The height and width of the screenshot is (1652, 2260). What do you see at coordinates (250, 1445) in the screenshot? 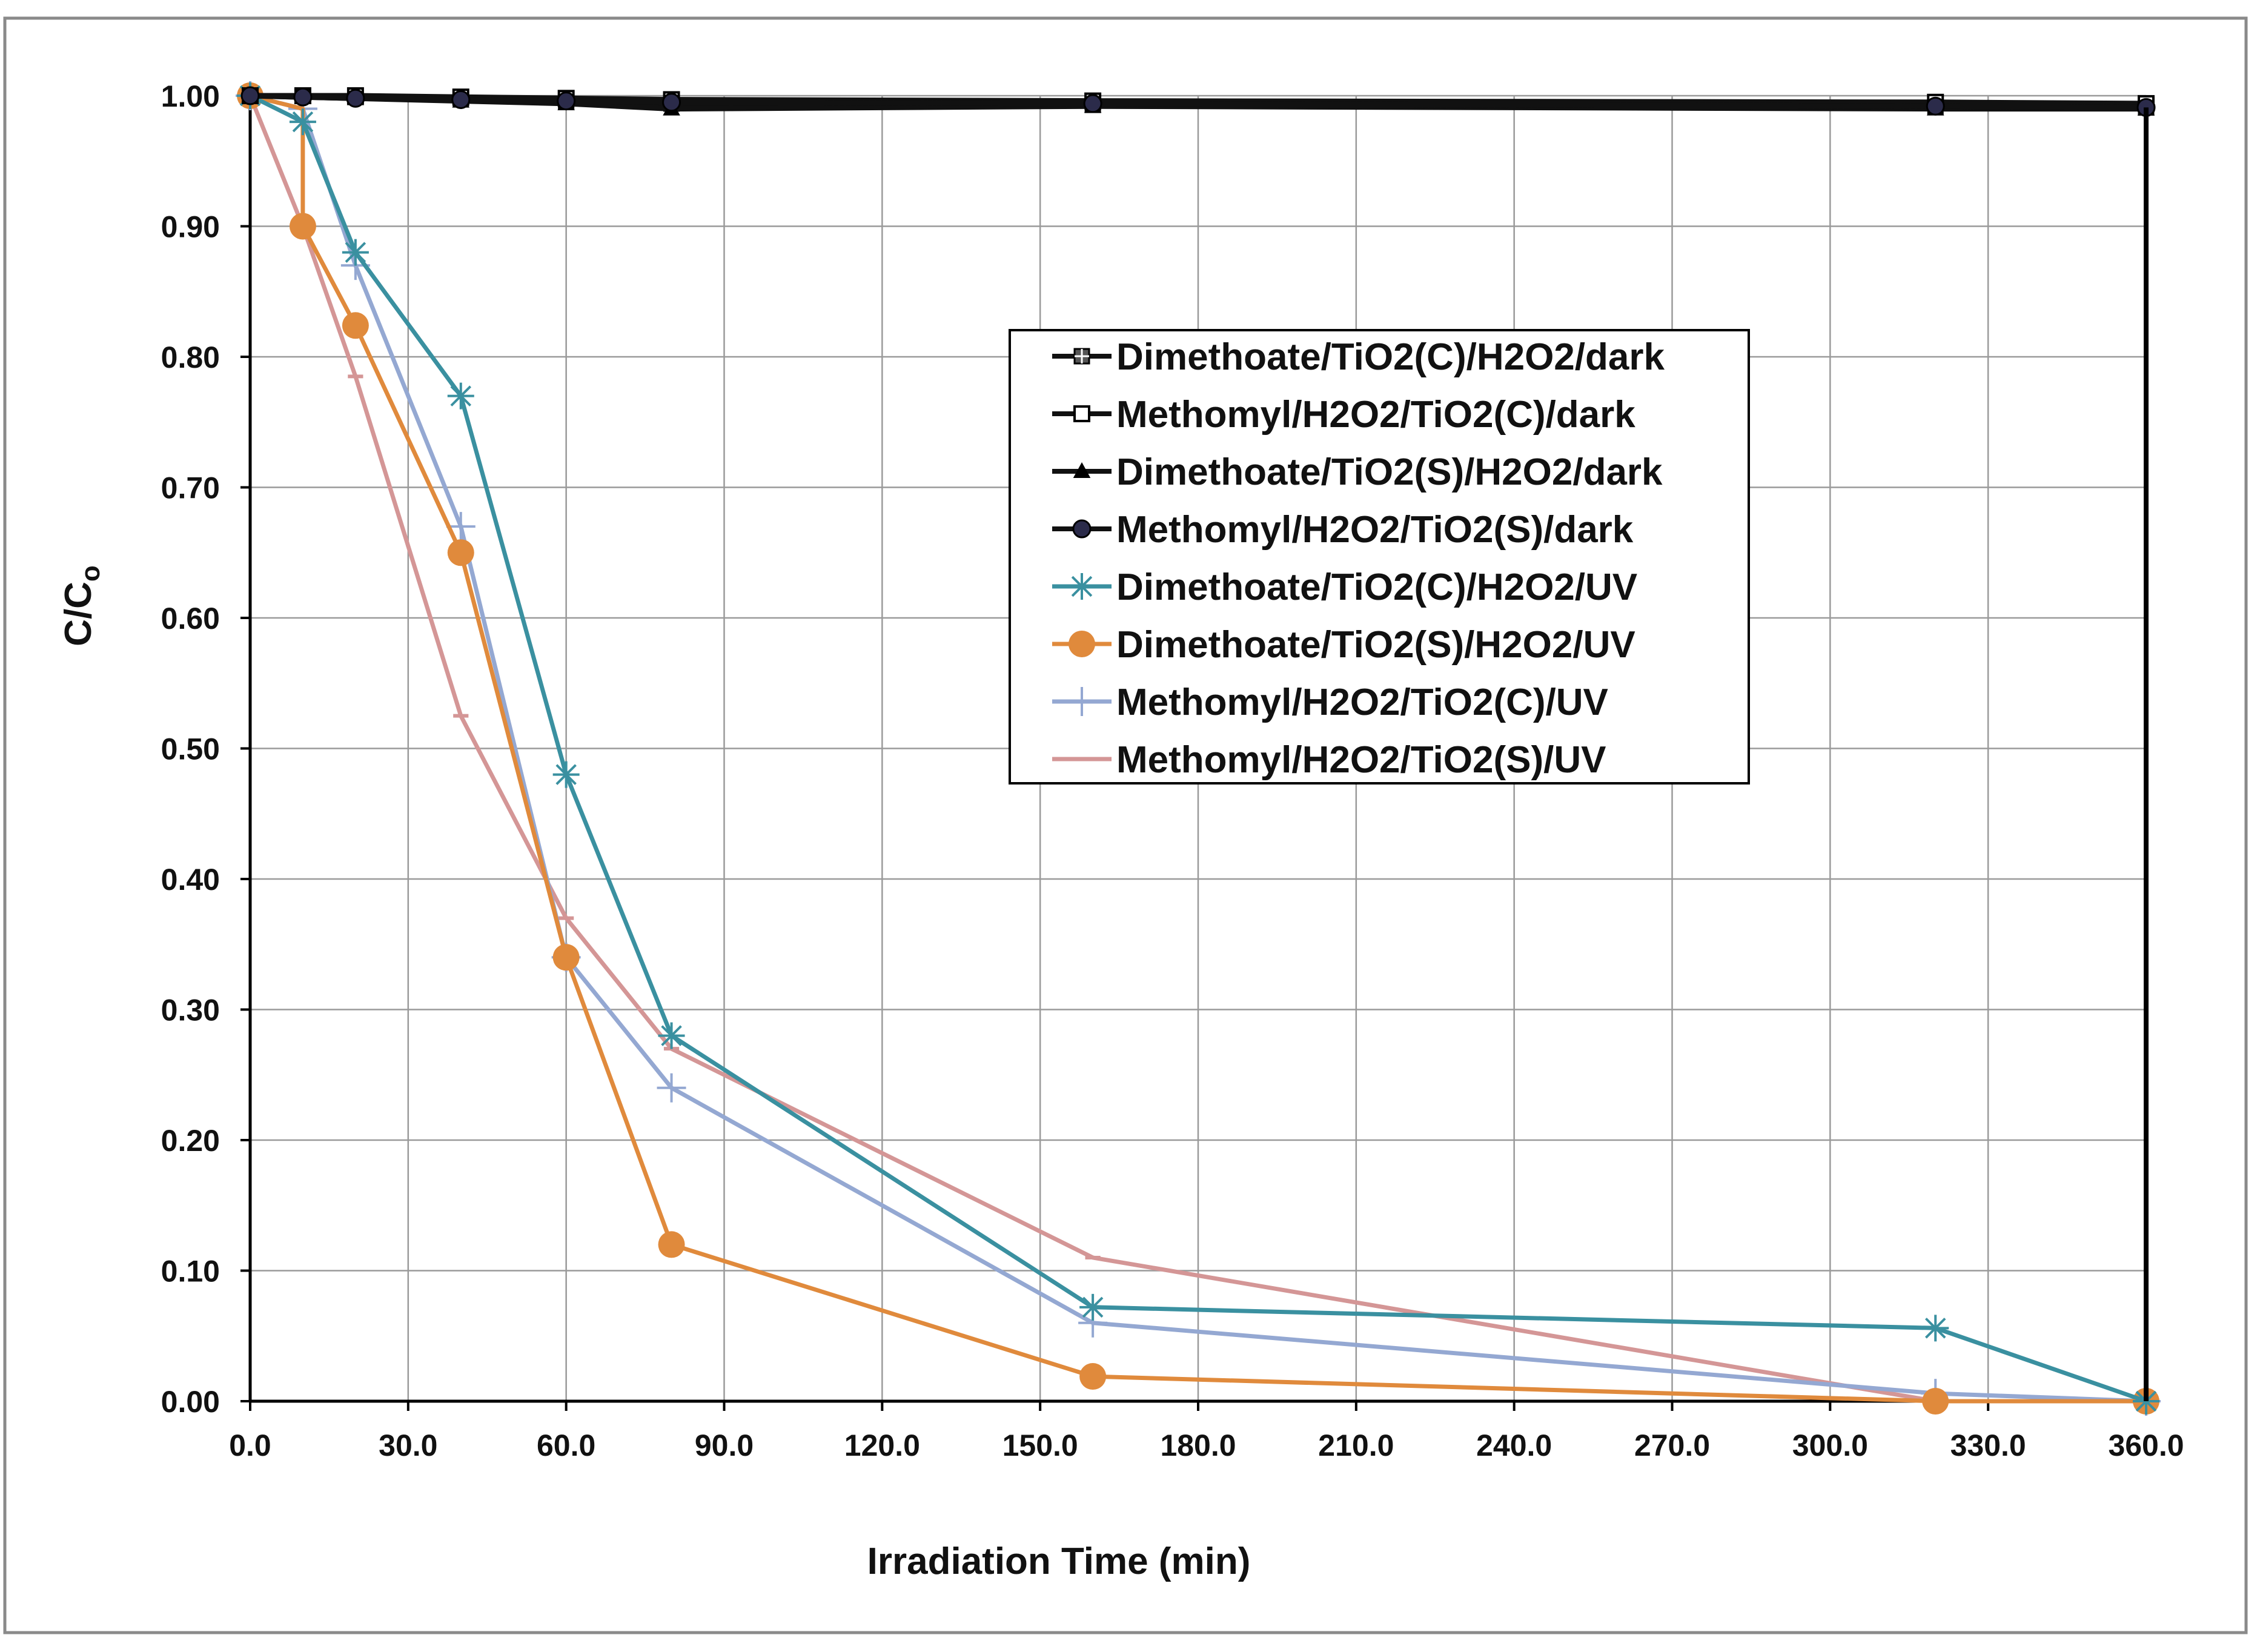
I see `x-tick-label: 0.0` at bounding box center [250, 1445].